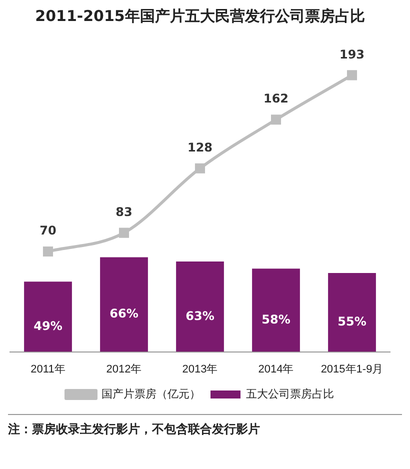  Describe the element at coordinates (276, 369) in the screenshot. I see `x-tick-label: 2014年` at that location.